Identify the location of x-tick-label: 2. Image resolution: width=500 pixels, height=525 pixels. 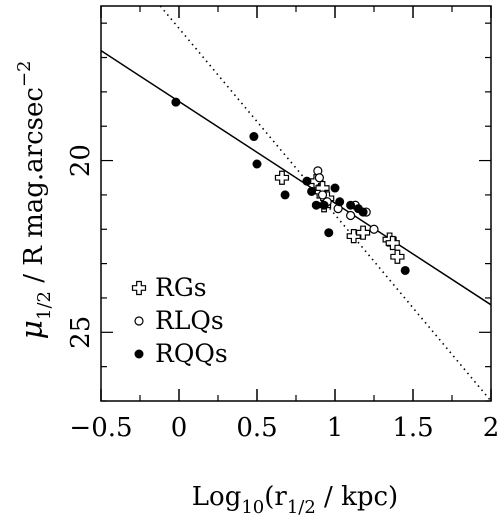
(491, 428).